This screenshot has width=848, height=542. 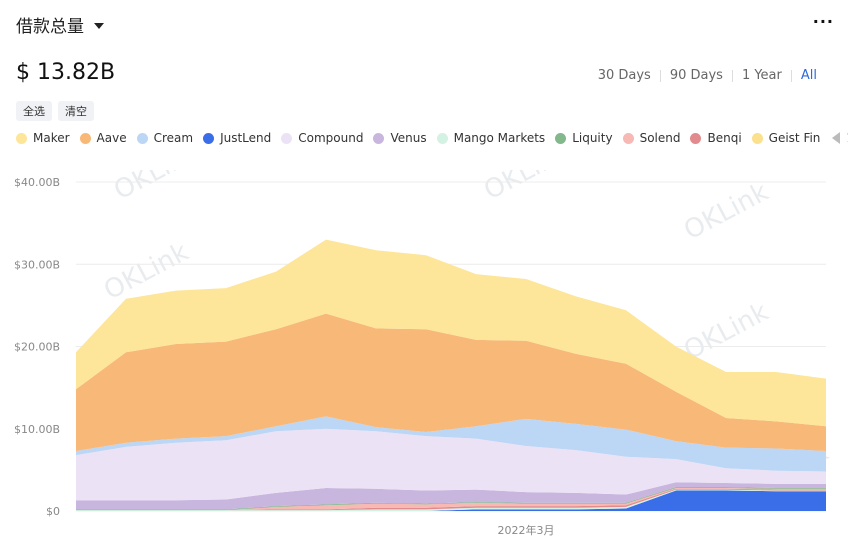 I want to click on y-tick-label: $10.00B, so click(x=37, y=429).